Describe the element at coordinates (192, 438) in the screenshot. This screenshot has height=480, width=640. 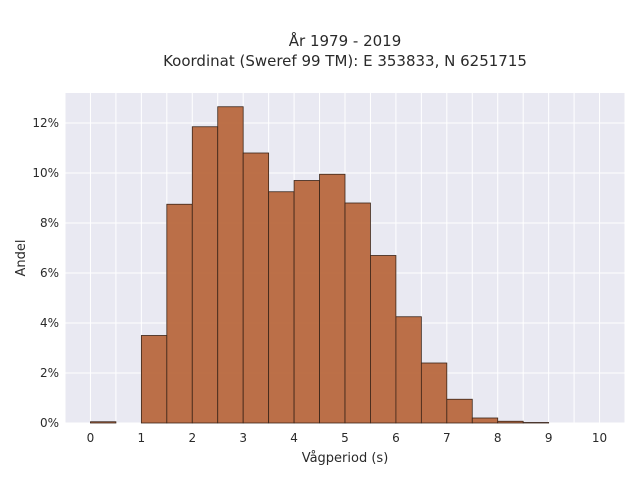
I see `x-tick-label: 2` at that location.